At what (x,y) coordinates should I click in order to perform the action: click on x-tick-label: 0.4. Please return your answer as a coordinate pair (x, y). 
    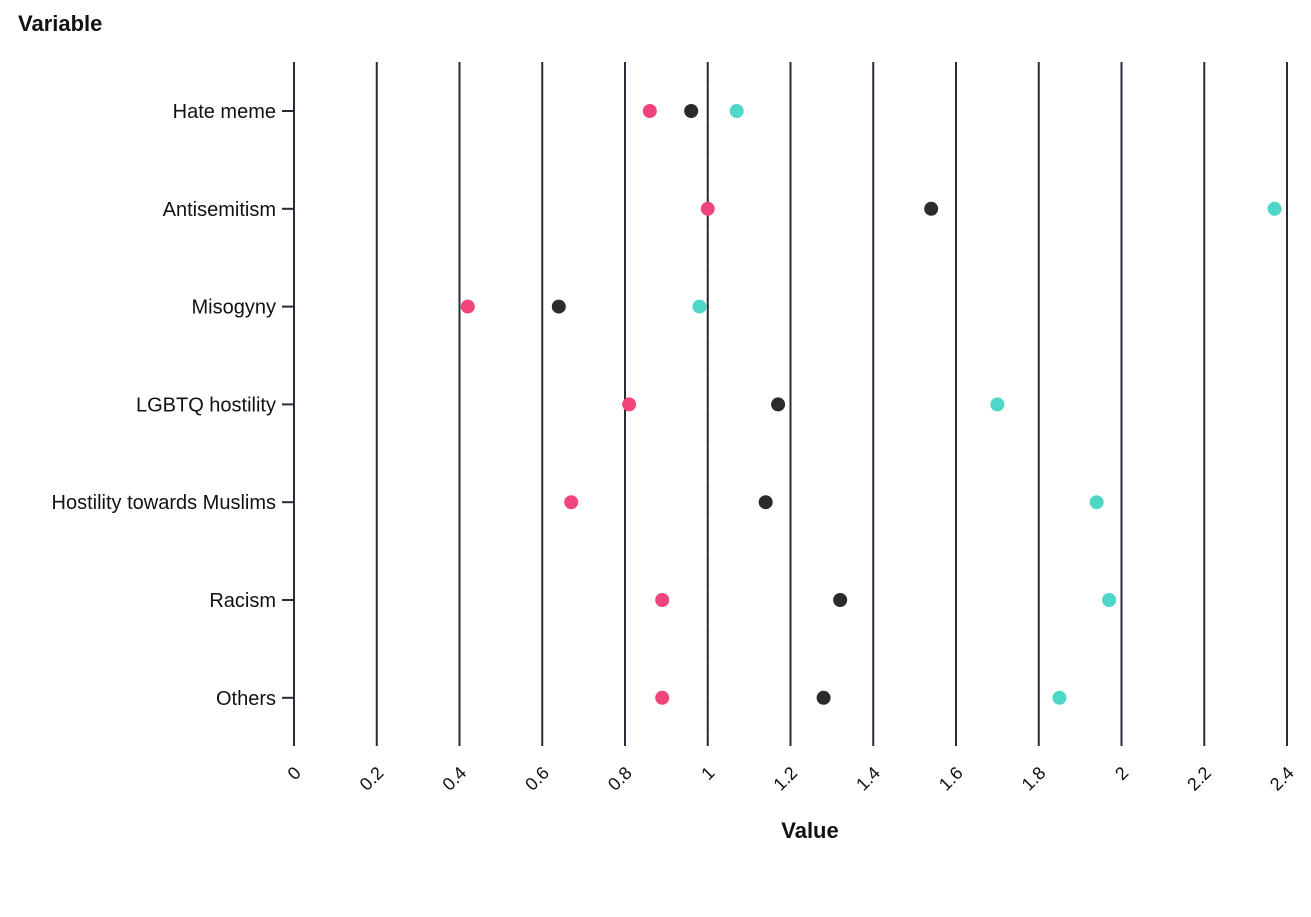
    Looking at the image, I should click on (454, 779).